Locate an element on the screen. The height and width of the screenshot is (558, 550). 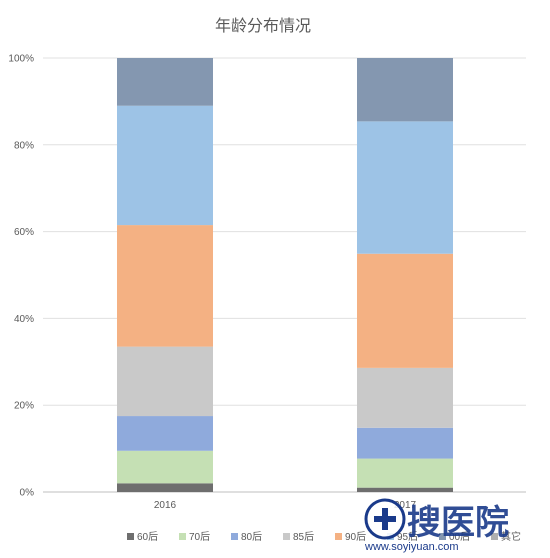
watermark-brand: 搜医院 is located at coordinates (458, 522).